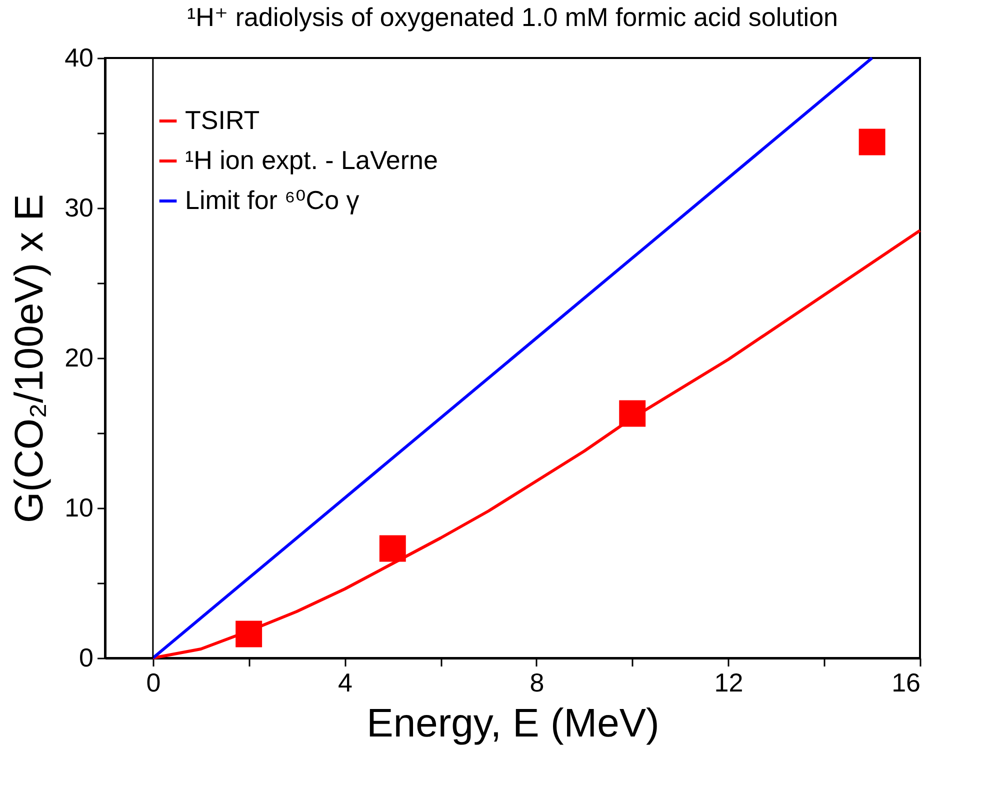 The height and width of the screenshot is (796, 981). What do you see at coordinates (512, 17) in the screenshot?
I see `chart-title: ¹H⁺ radiolysis of oxygenated 1.0 mM formic acid solution` at bounding box center [512, 17].